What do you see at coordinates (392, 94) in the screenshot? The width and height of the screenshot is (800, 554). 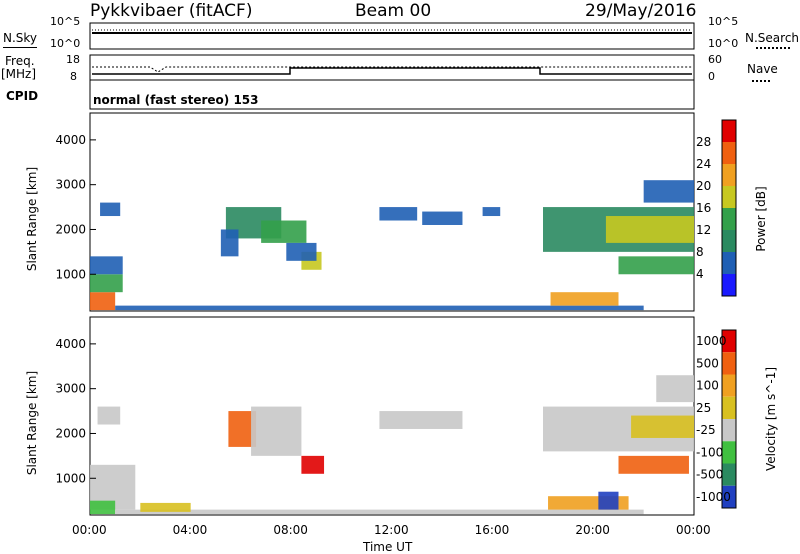 I see `cpid-strip` at bounding box center [392, 94].